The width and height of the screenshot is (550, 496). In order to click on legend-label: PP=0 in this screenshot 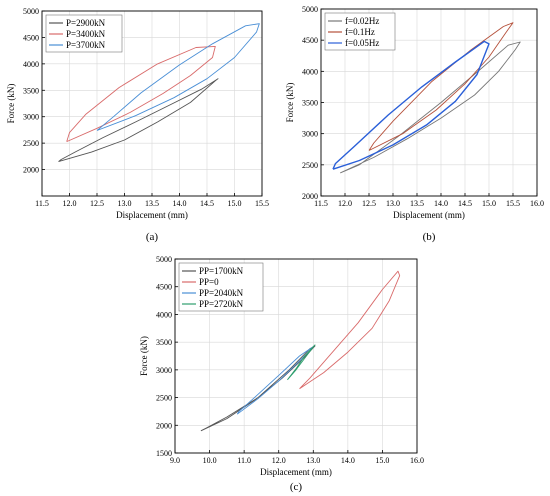, I will do `click(209, 282)`.